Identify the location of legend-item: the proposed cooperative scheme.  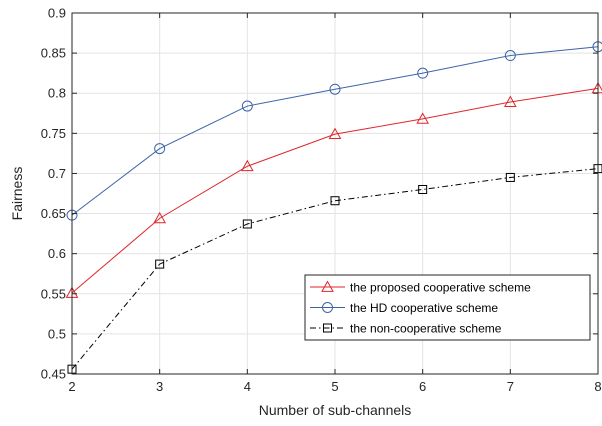
(420, 287).